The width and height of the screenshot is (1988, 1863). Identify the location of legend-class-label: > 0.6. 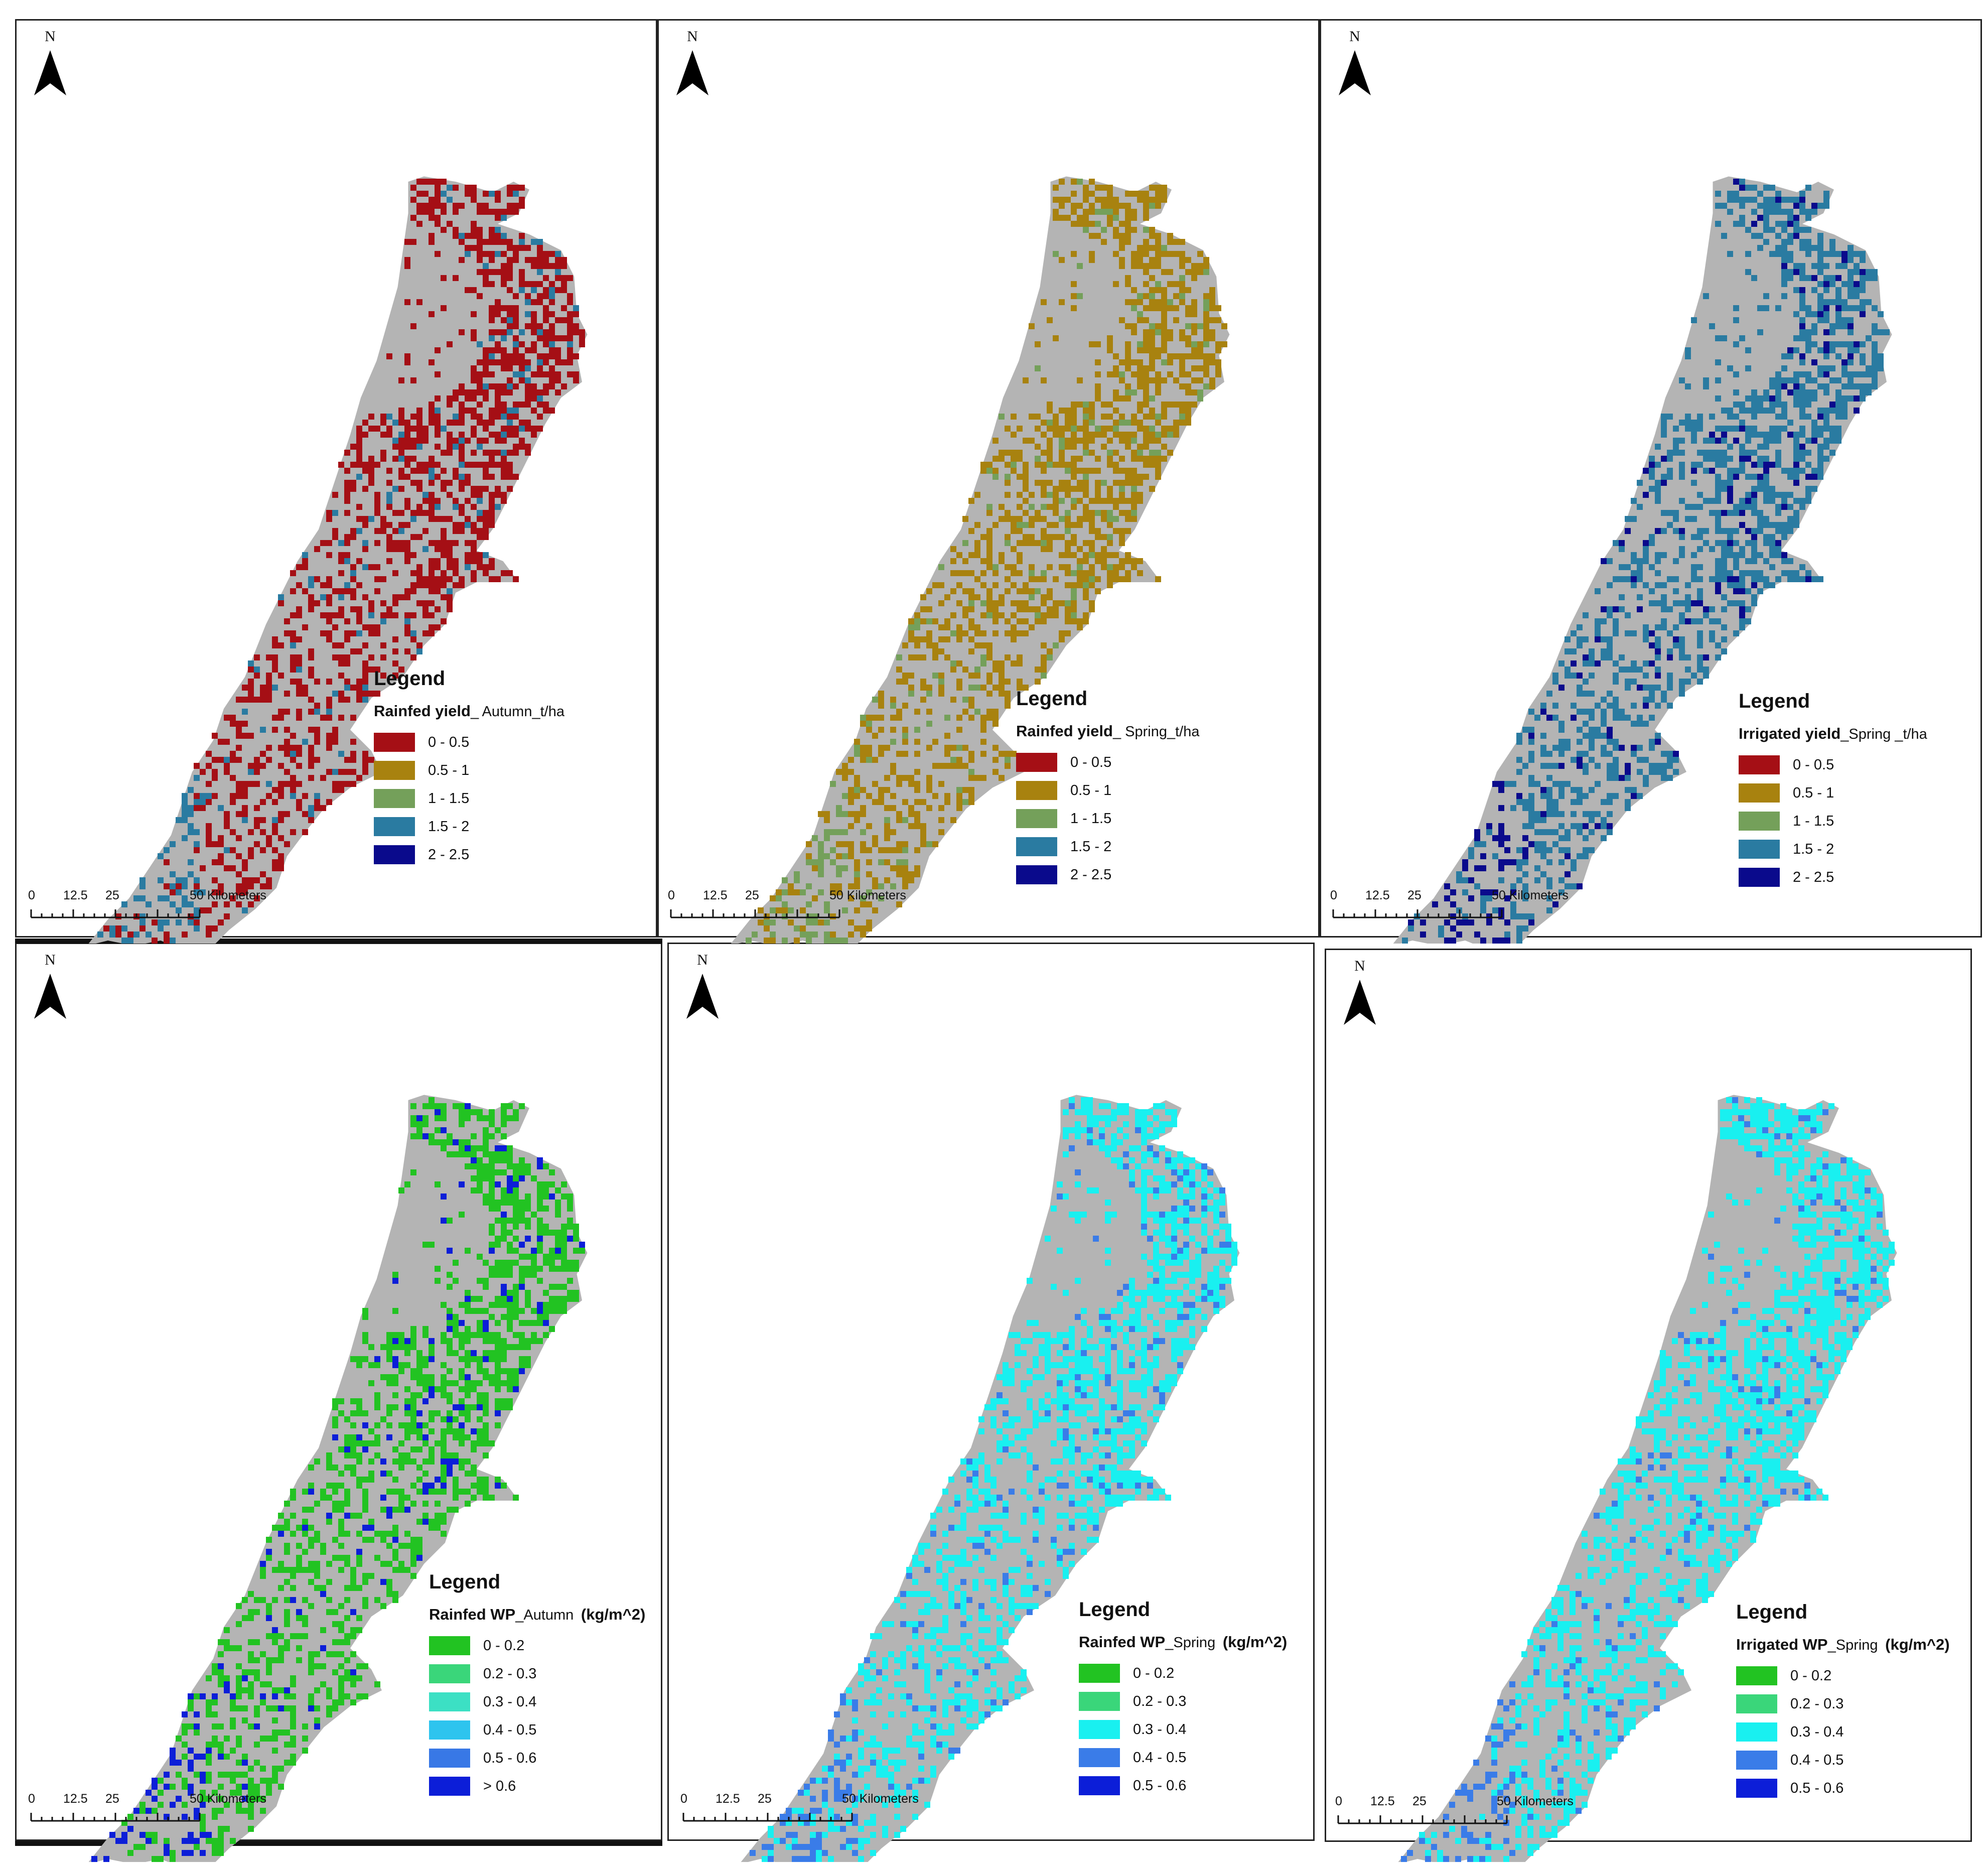
(500, 1786).